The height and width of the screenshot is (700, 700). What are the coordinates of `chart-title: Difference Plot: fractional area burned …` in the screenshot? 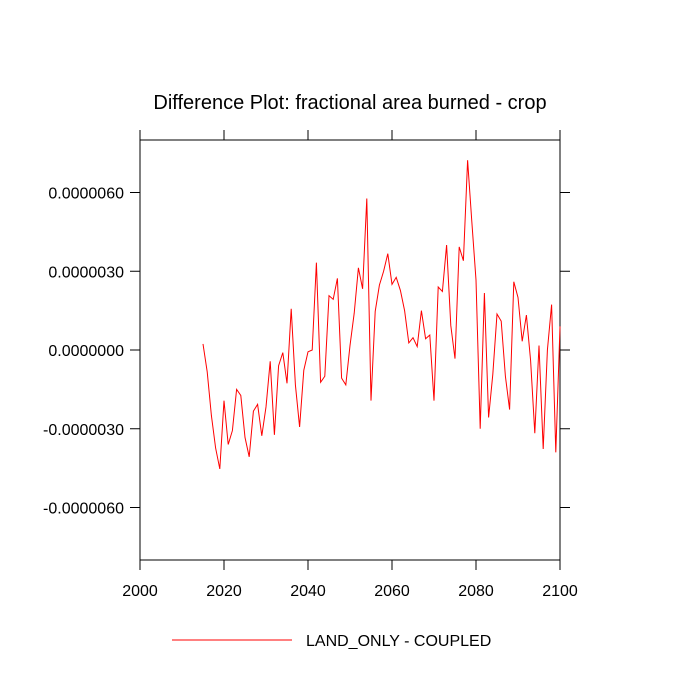 It's located at (349, 103).